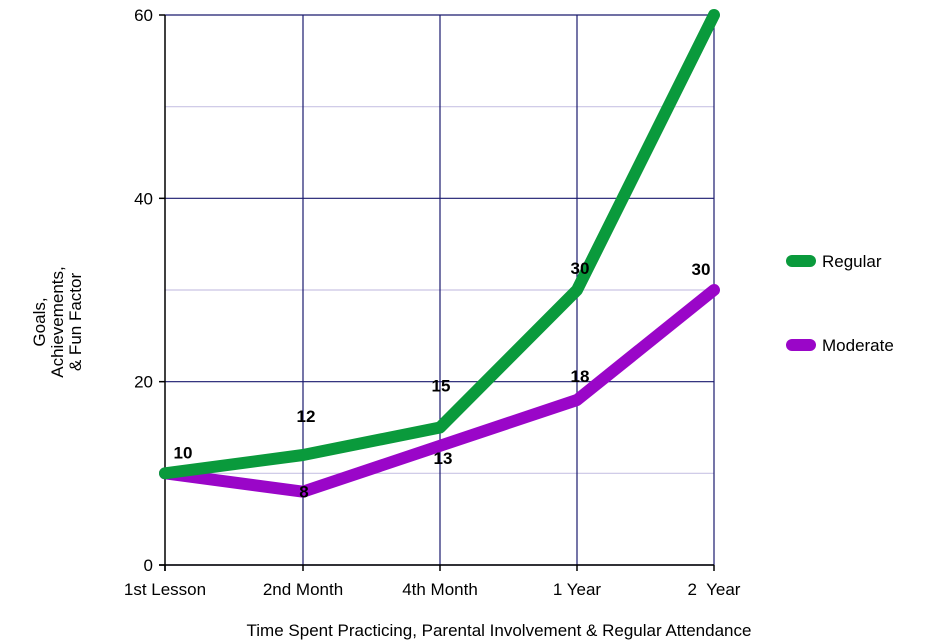 The height and width of the screenshot is (643, 948). I want to click on y-axis-label: Goals, Achievements, & Fun Factor, so click(57, 322).